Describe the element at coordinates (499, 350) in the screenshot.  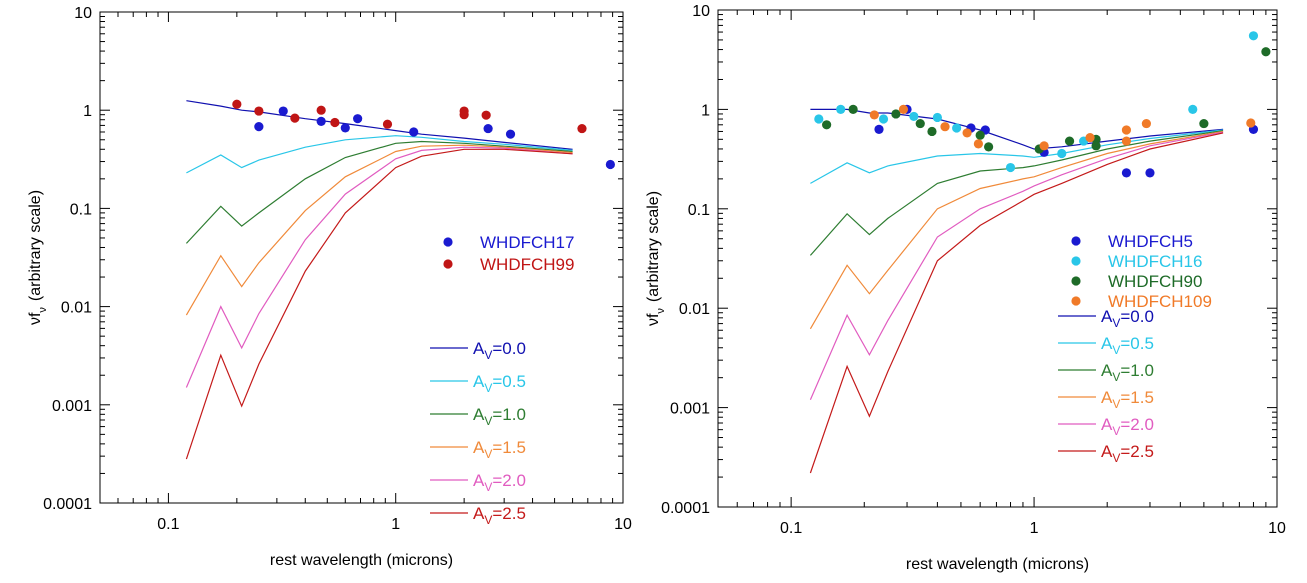
I see `legend-label: AV=0.0` at that location.